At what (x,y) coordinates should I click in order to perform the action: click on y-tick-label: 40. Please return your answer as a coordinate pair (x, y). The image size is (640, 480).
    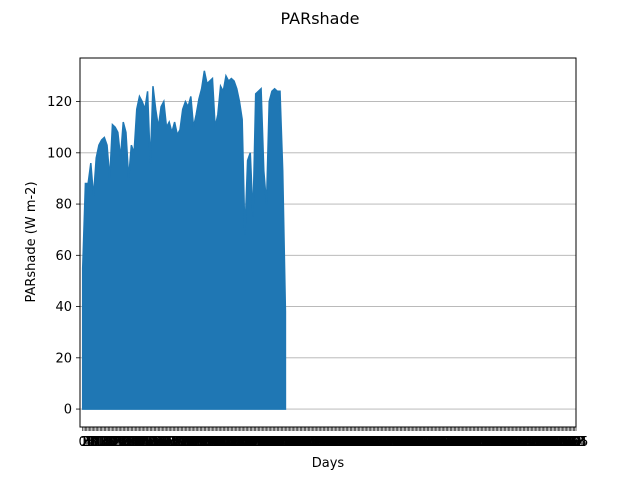
    Looking at the image, I should click on (63, 307).